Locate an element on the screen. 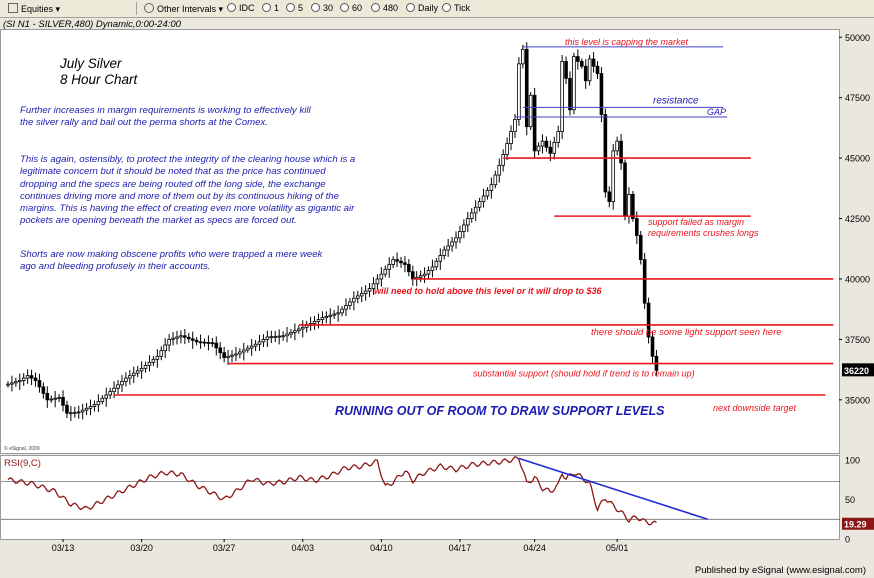 This screenshot has height=578, width=874. interval-60-label: 60 is located at coordinates (357, 8).